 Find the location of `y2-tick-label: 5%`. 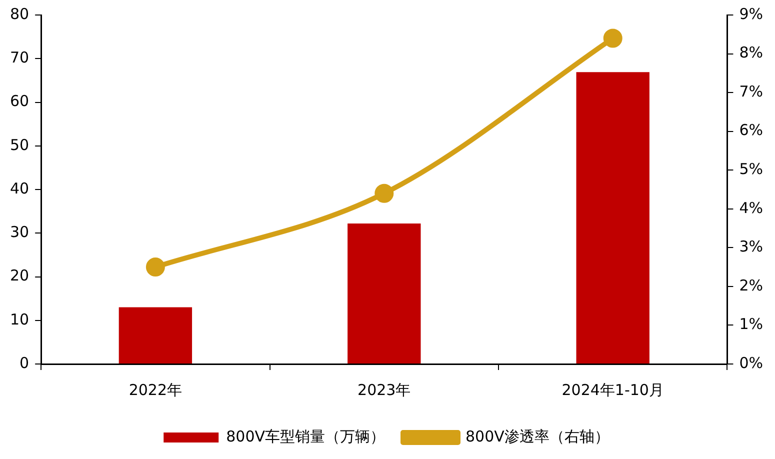

y2-tick-label: 5% is located at coordinates (751, 169).